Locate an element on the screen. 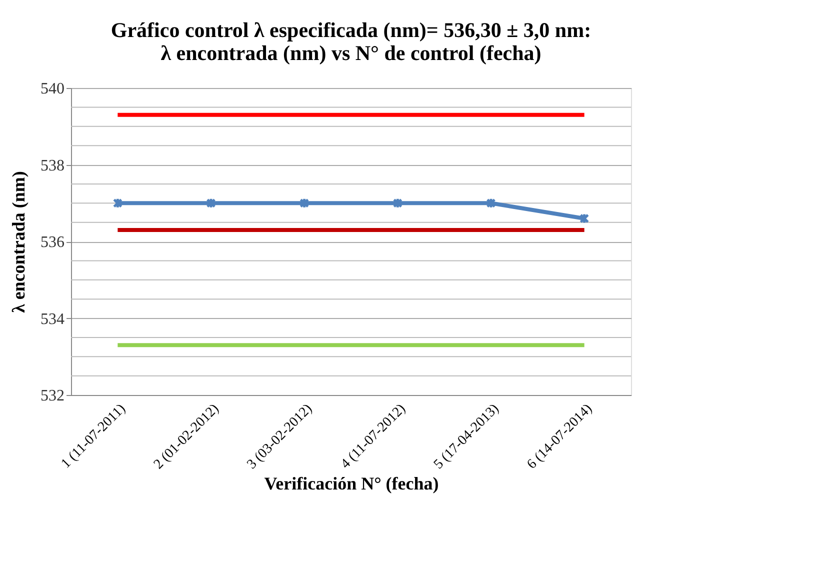  y-axis-title: λ encontrada (nm) is located at coordinates (18, 242).